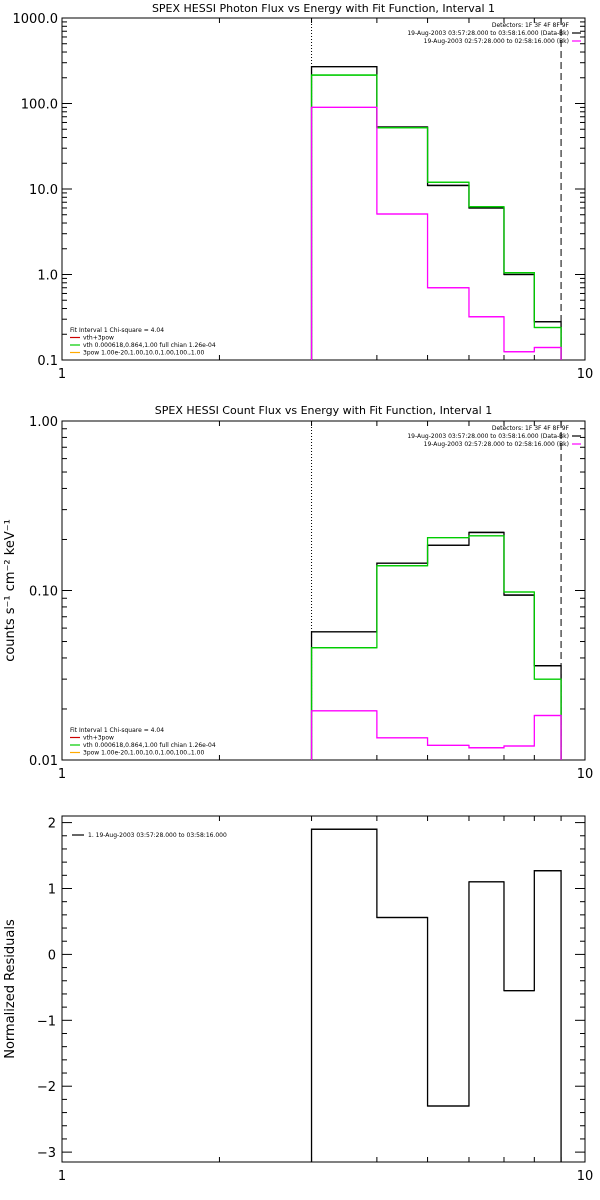 This screenshot has height=1200, width=600. I want to click on y-tick-label: 1, so click(52, 889).